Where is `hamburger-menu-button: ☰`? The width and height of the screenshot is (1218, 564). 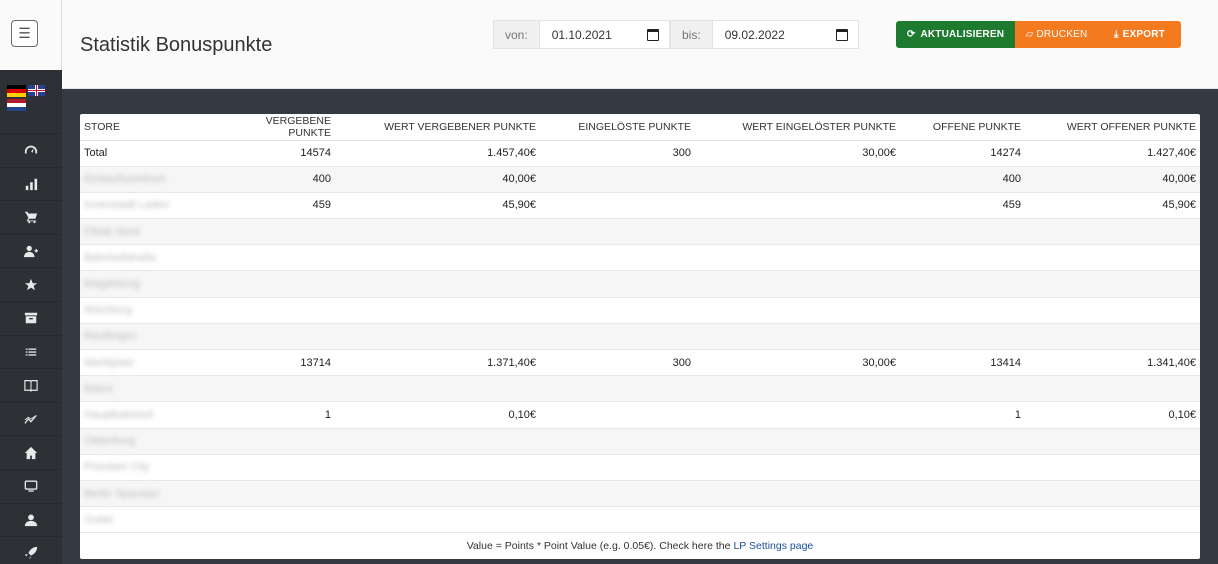
hamburger-menu-button: ☰ is located at coordinates (24, 33).